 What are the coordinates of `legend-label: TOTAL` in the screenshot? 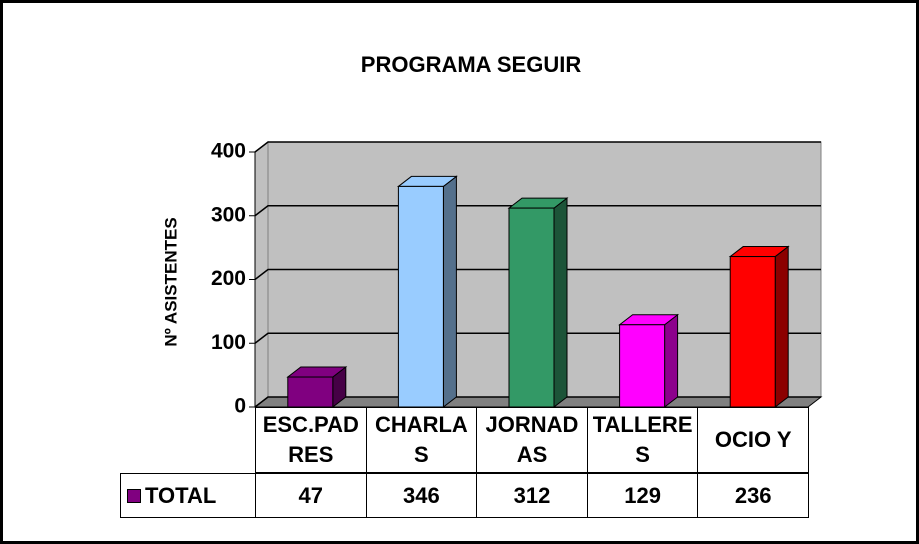 It's located at (181, 495).